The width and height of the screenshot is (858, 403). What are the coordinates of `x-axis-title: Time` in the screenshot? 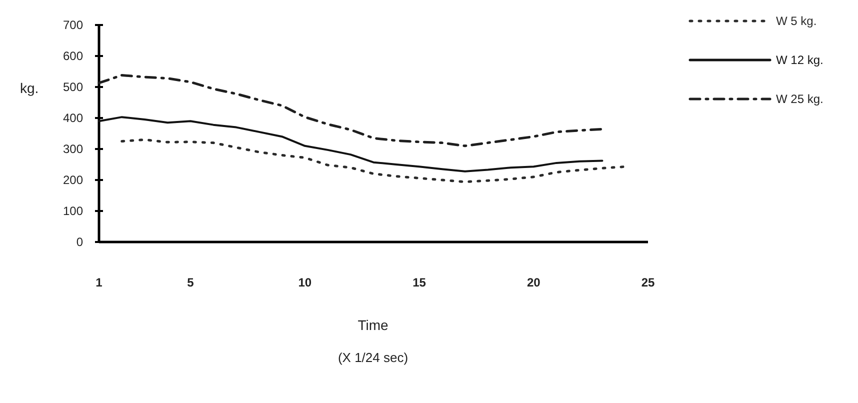 It's located at (373, 325).